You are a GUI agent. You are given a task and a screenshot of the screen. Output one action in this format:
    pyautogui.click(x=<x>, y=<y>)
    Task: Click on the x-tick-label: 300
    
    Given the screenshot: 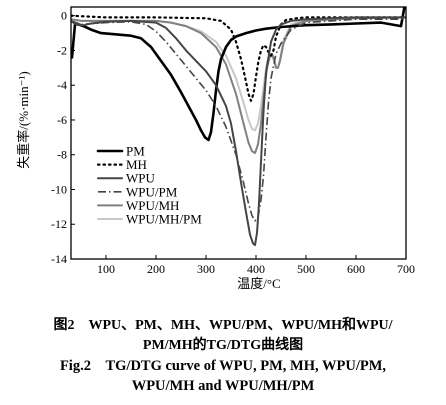 What is the action you would take?
    pyautogui.click(x=206, y=269)
    